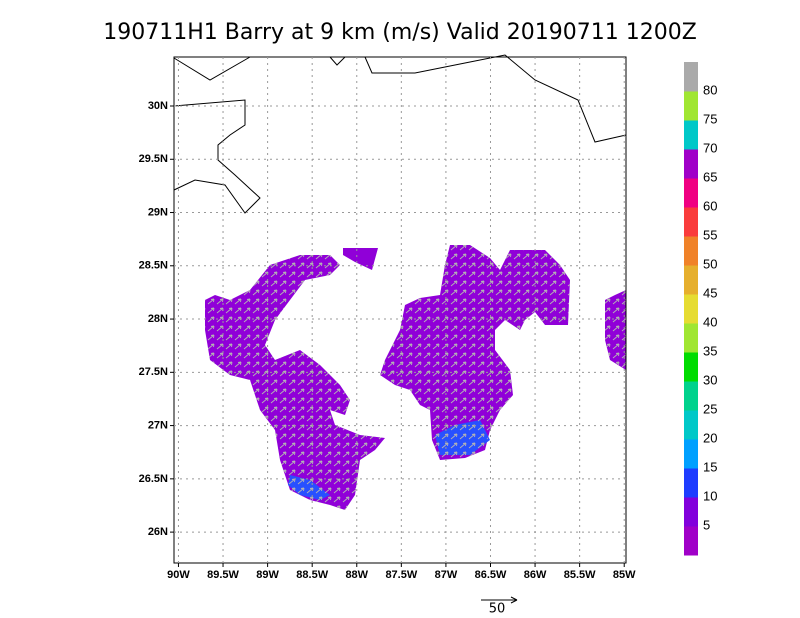 Image resolution: width=800 pixels, height=618 pixels. Describe the element at coordinates (356, 575) in the screenshot. I see `x-tick-label: 88W` at that location.